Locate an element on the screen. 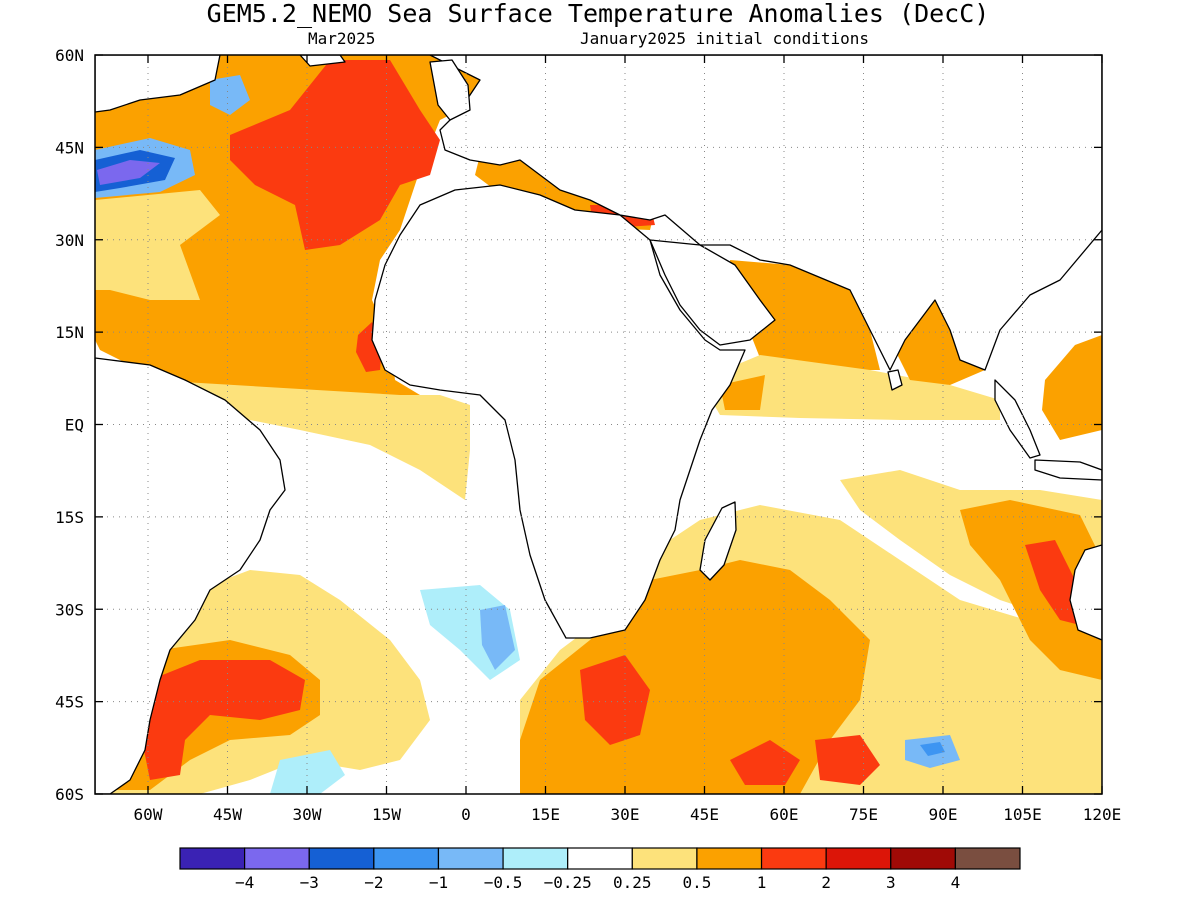 The width and height of the screenshot is (1200, 900). british-isles-coastline is located at coordinates (450, 90).